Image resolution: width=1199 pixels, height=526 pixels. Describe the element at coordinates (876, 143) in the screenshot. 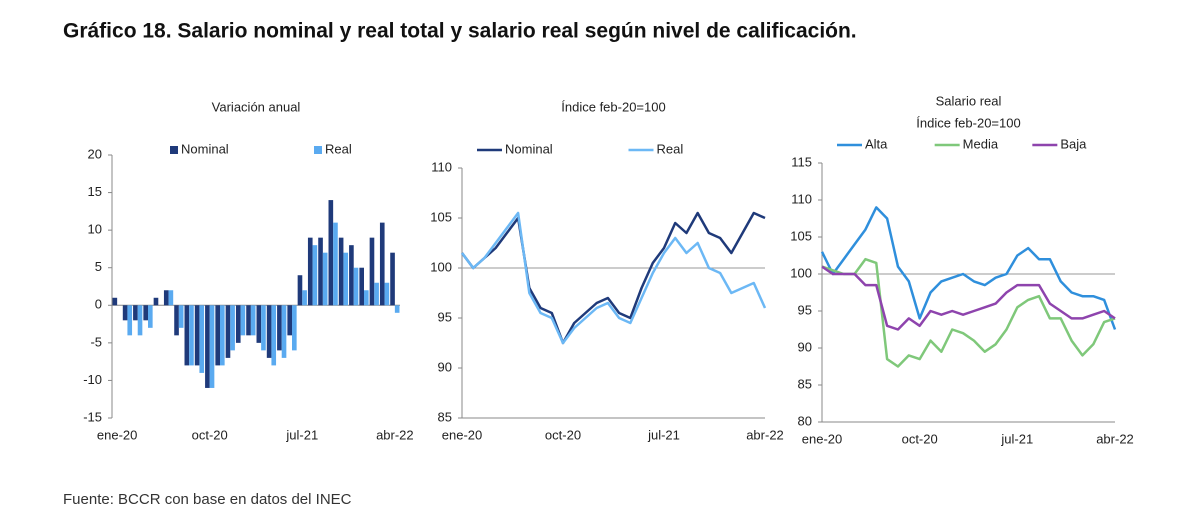

I see `legend-label: Alta` at that location.